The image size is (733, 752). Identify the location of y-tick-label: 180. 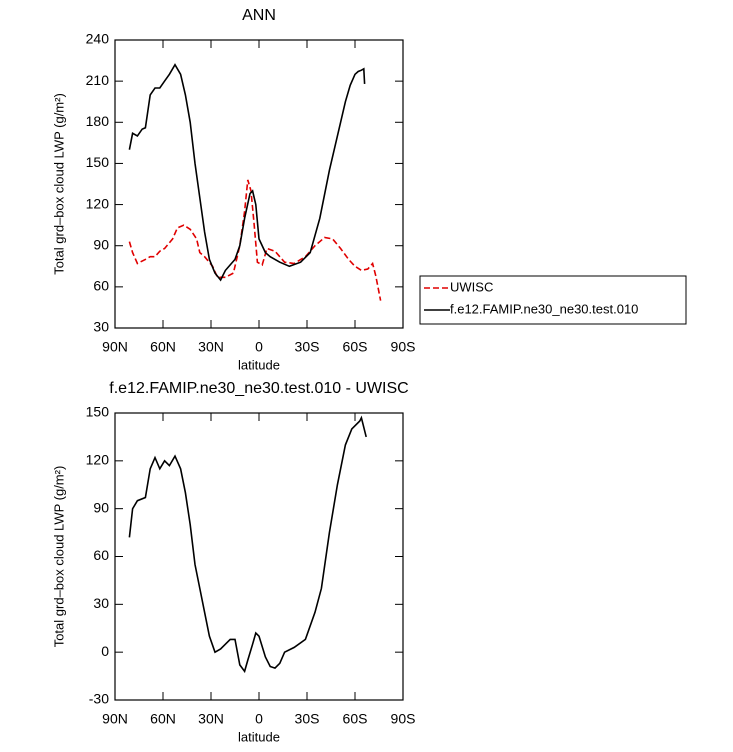
(98, 121).